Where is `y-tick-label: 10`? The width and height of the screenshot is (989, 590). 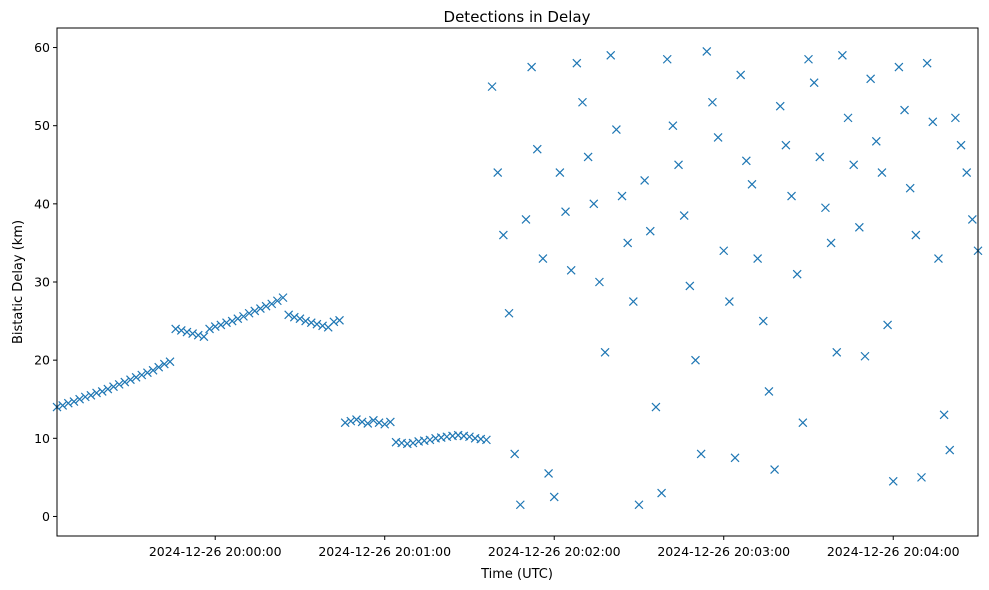
y-tick-label: 10 is located at coordinates (42, 438).